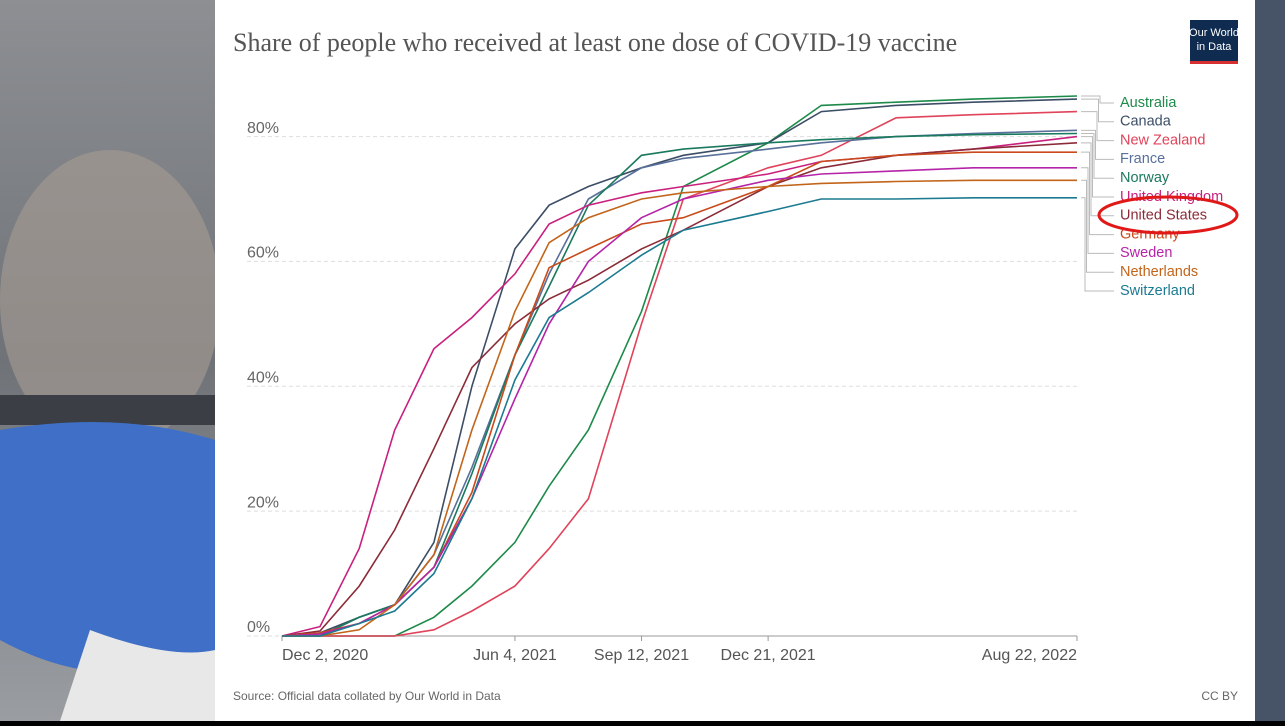 This screenshot has height=726, width=1285. What do you see at coordinates (641, 655) in the screenshot?
I see `x-tick-label: Sep 12, 2021` at bounding box center [641, 655].